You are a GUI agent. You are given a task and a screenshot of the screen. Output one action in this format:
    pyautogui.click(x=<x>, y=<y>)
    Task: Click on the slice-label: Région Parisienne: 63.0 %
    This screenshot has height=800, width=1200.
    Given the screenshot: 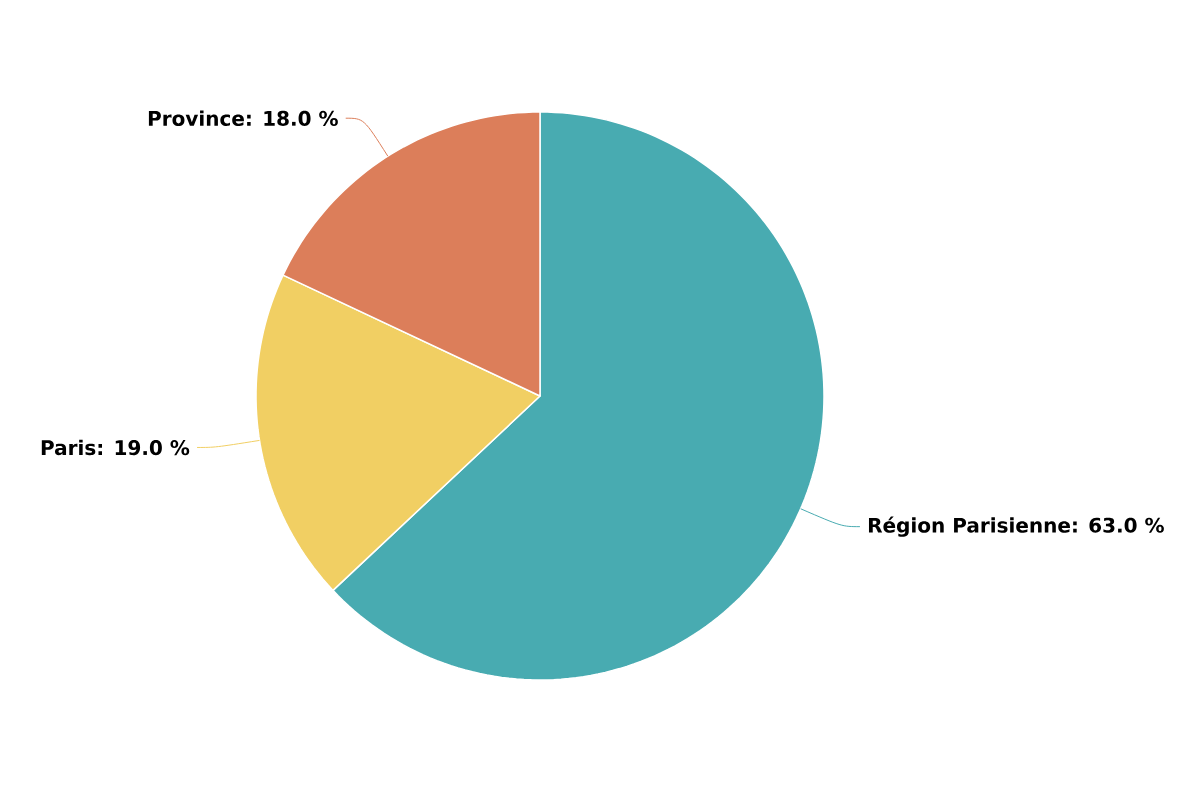 What is the action you would take?
    pyautogui.click(x=1016, y=526)
    